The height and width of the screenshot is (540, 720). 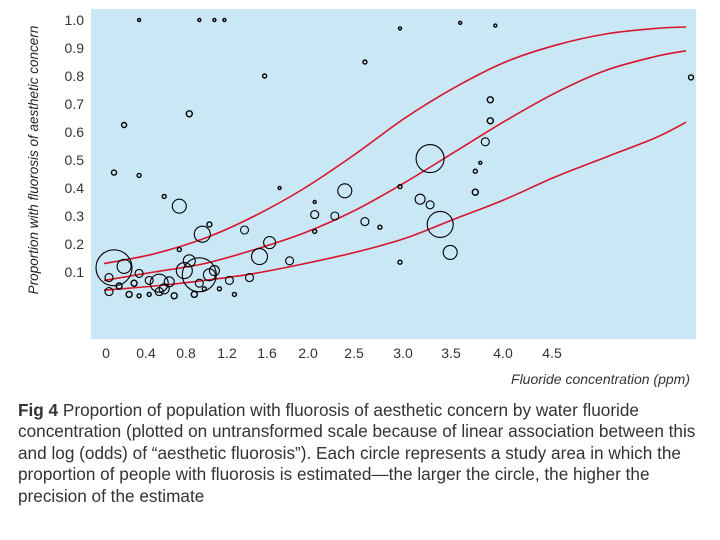 What do you see at coordinates (354, 353) in the screenshot?
I see `x-tick-label: 2.5` at bounding box center [354, 353].